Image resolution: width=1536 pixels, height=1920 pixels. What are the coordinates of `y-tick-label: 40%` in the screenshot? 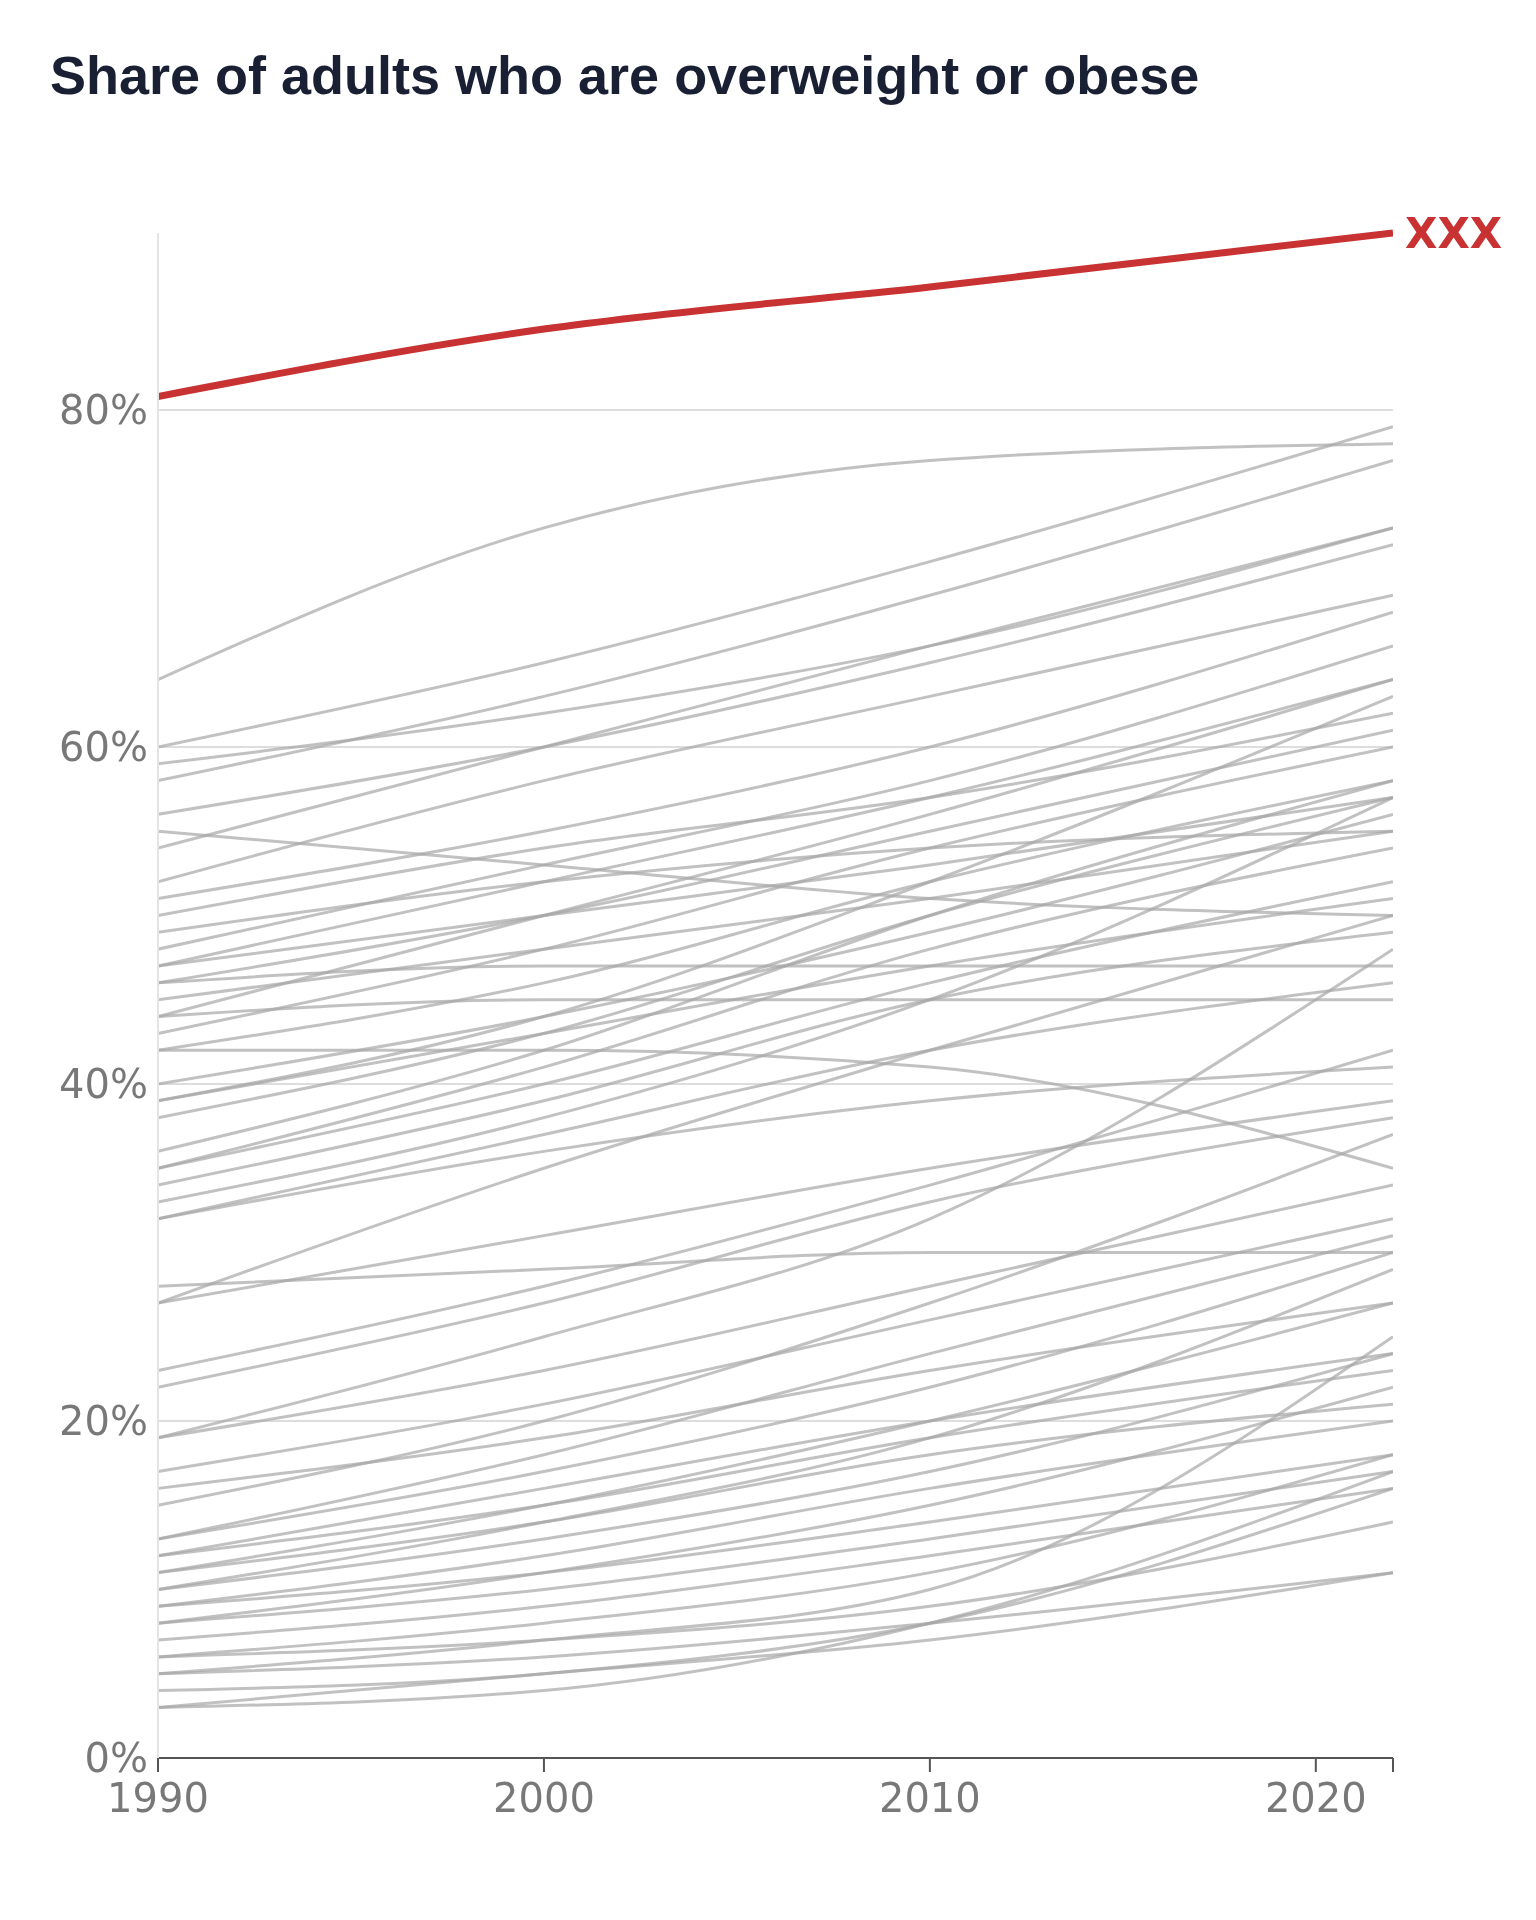 It's located at (103, 1084).